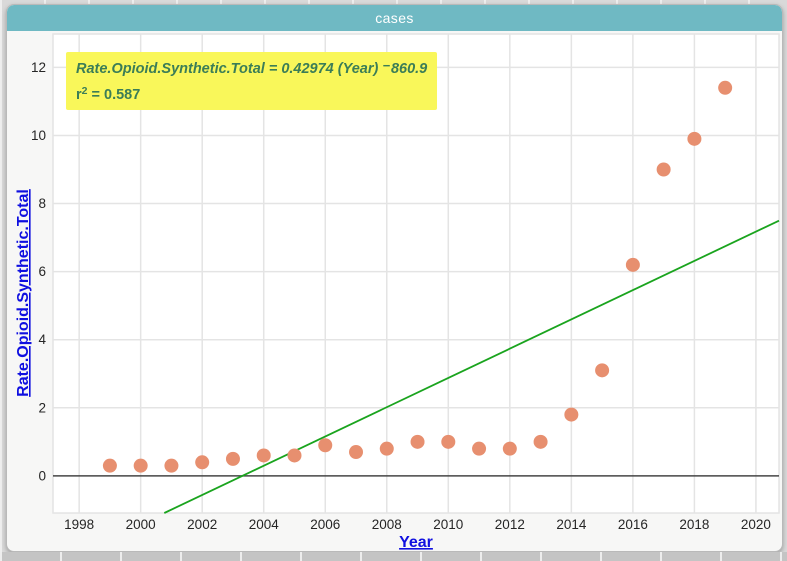 Image resolution: width=787 pixels, height=561 pixels. I want to click on y-tick-label: 12, so click(38, 67).